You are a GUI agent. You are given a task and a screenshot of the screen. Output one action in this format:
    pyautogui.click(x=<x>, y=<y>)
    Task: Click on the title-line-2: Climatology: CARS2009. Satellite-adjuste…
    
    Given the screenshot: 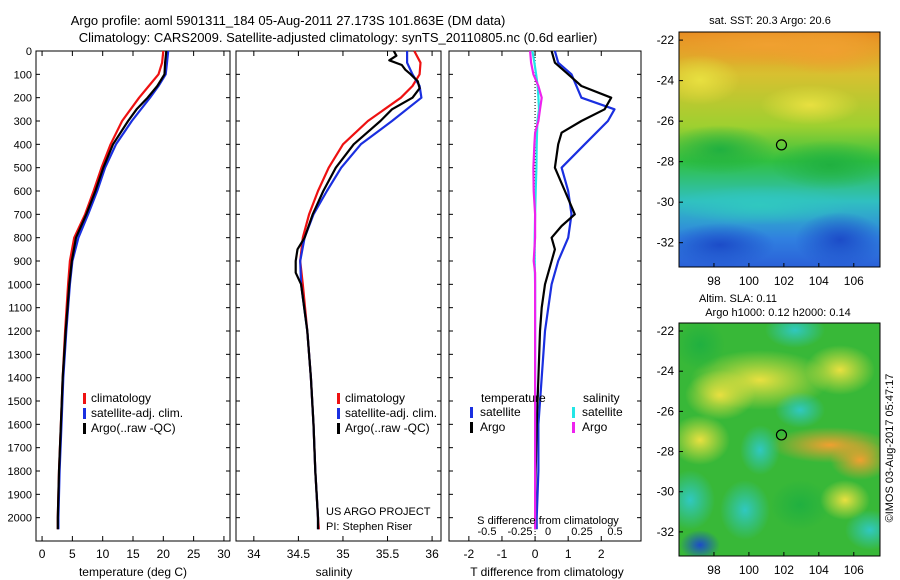 What is the action you would take?
    pyautogui.click(x=338, y=37)
    